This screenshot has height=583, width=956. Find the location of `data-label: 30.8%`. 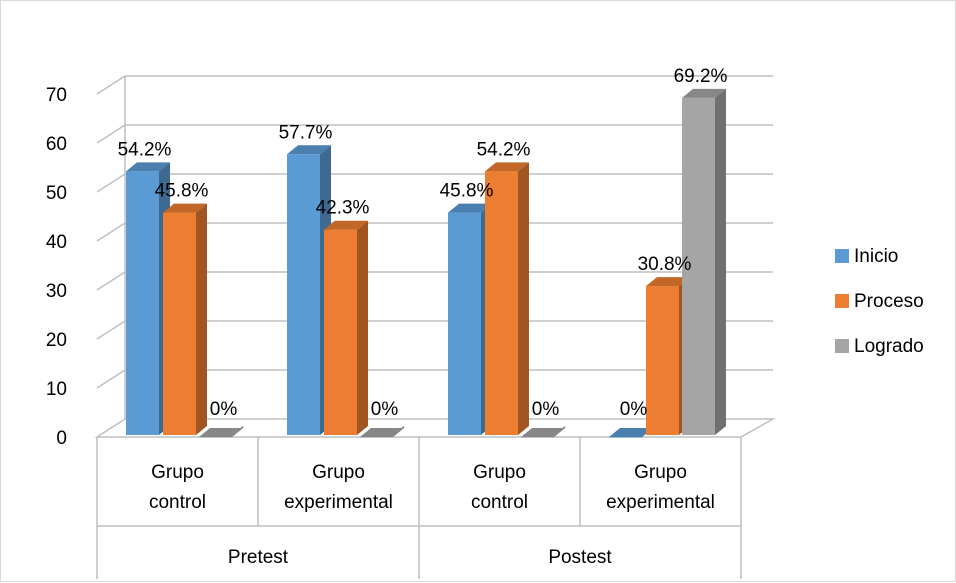

data-label: 30.8% is located at coordinates (665, 264).